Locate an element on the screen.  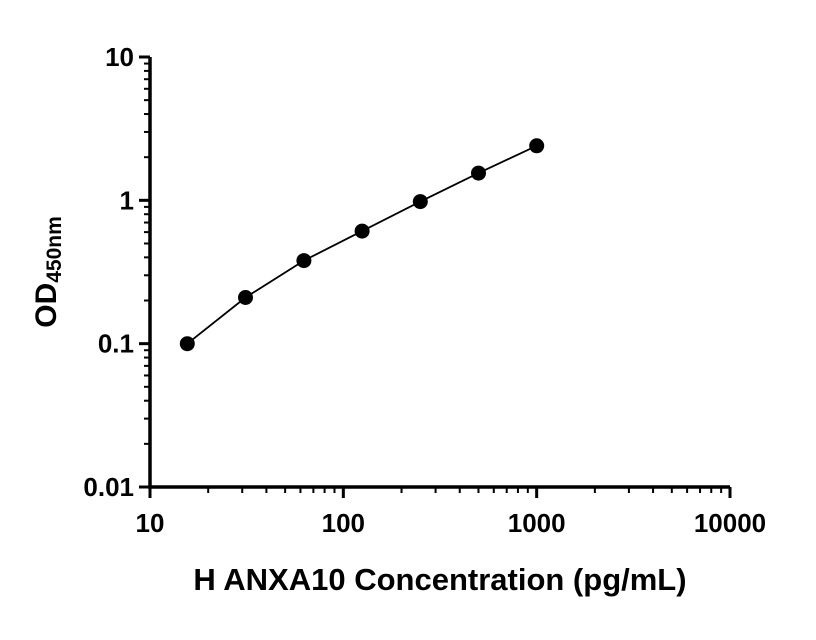
x-tick-label: 10 is located at coordinates (150, 523).